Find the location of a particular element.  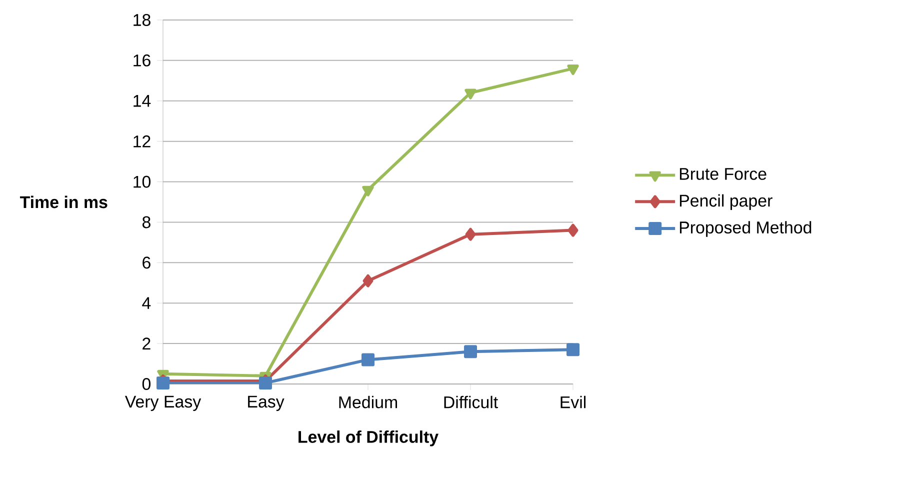

x-tick-label: Evil is located at coordinates (573, 402).